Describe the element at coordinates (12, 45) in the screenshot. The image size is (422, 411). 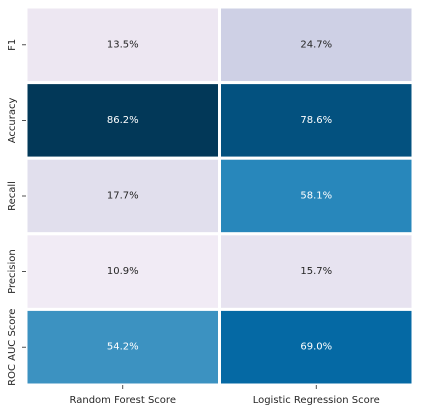
I see `y-tick-label: F1` at that location.